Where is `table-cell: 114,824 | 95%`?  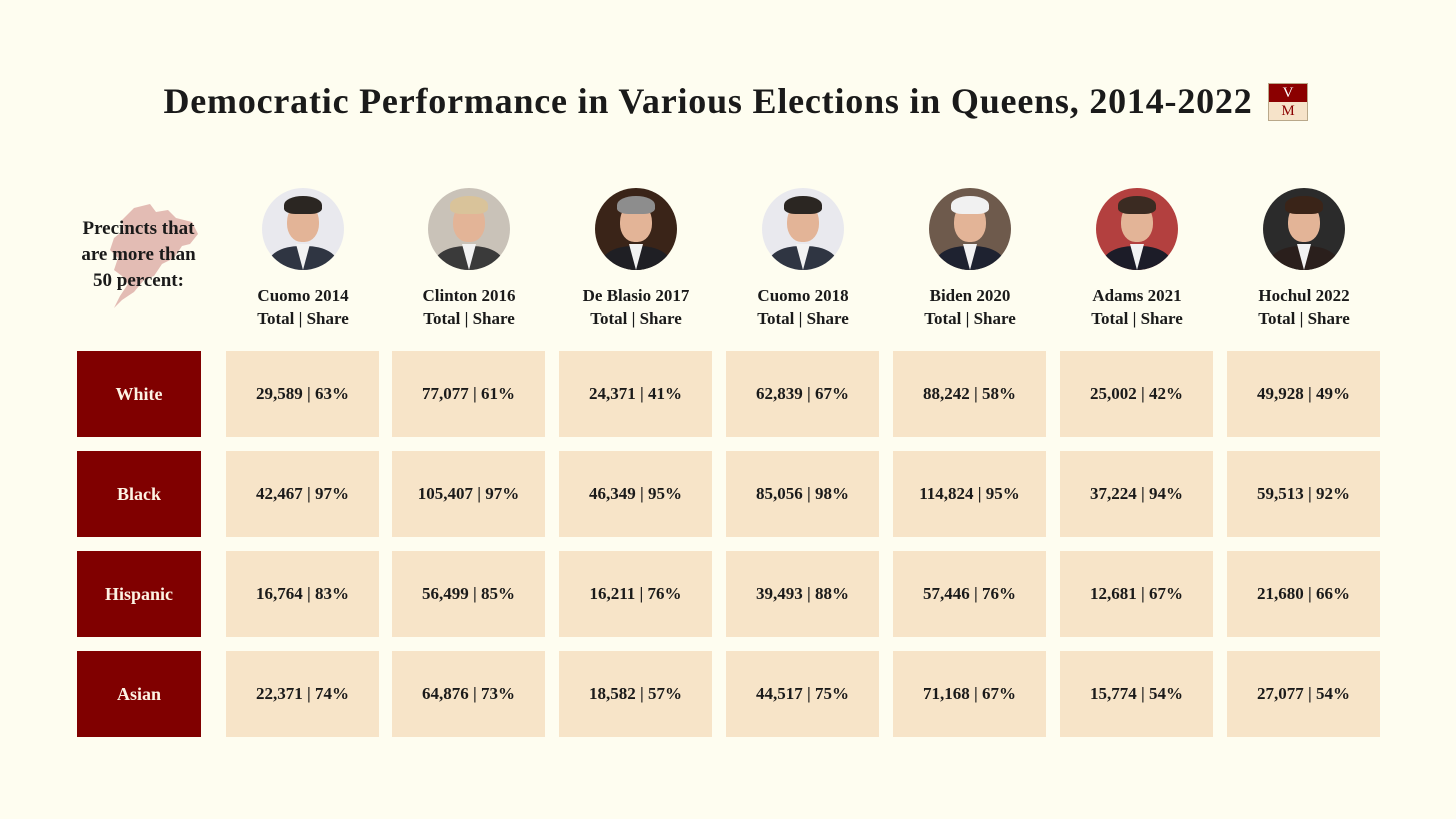 table-cell: 114,824 | 95% is located at coordinates (969, 494).